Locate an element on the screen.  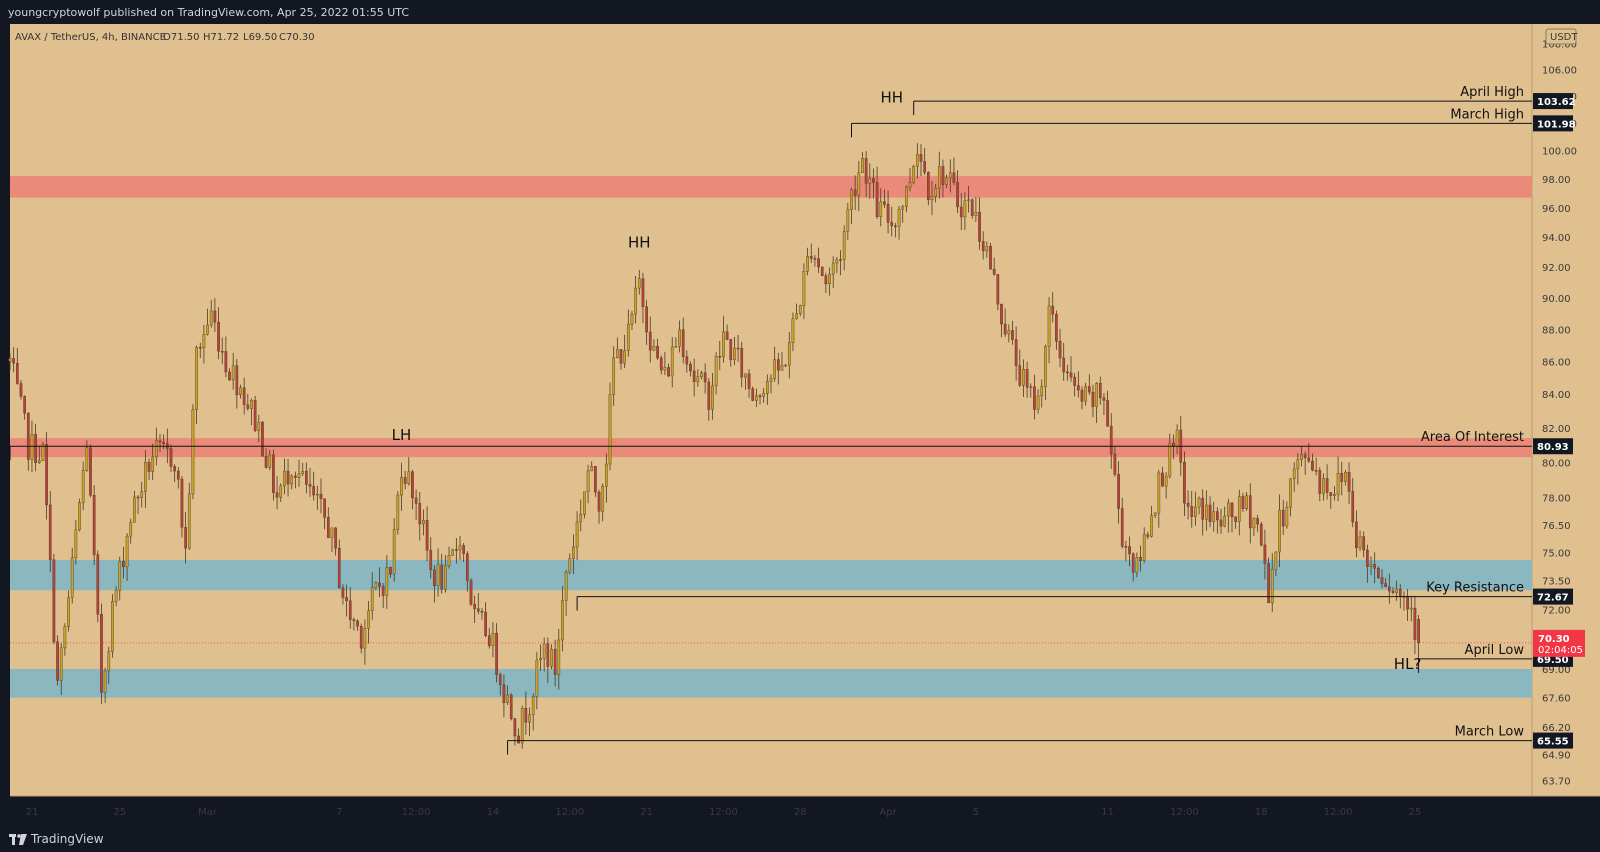
tradingview-logo-icon is located at coordinates (18, 839).